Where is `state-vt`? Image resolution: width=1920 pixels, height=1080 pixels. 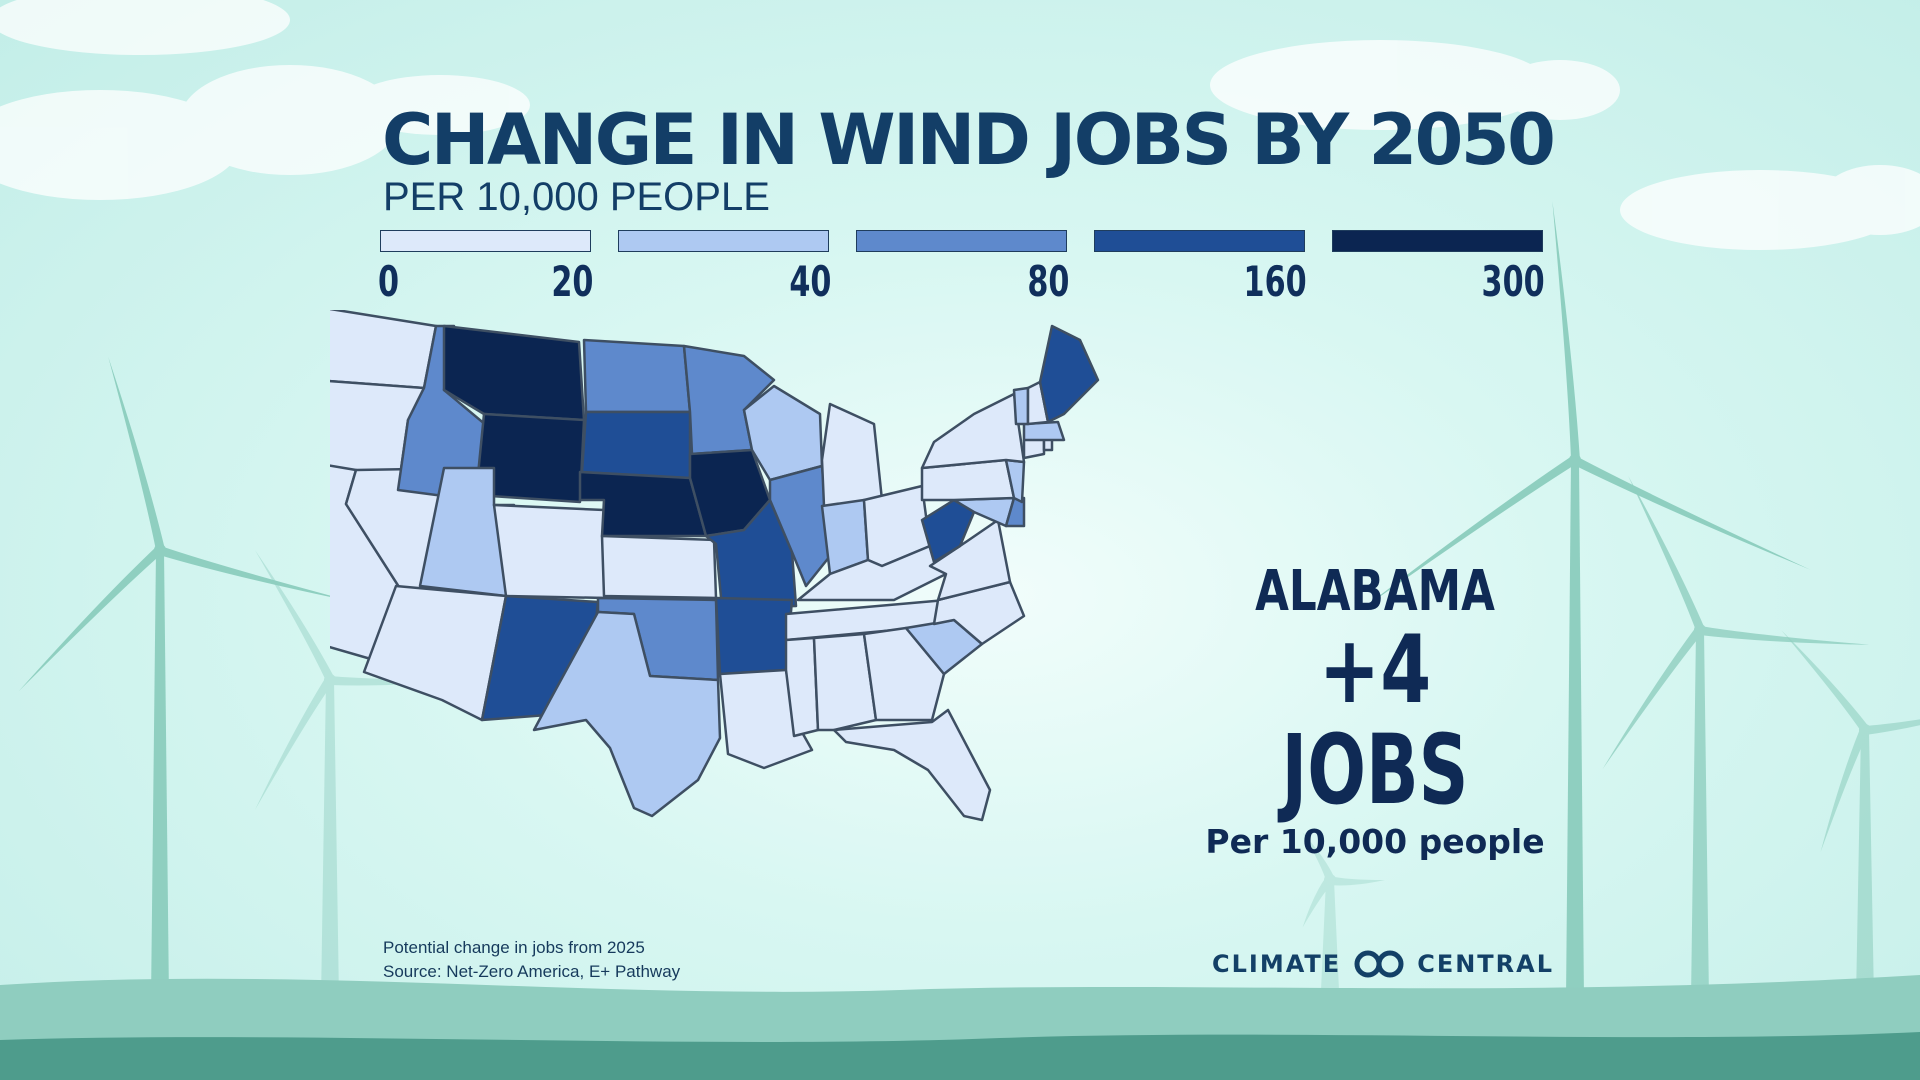 state-vt is located at coordinates (1021, 406).